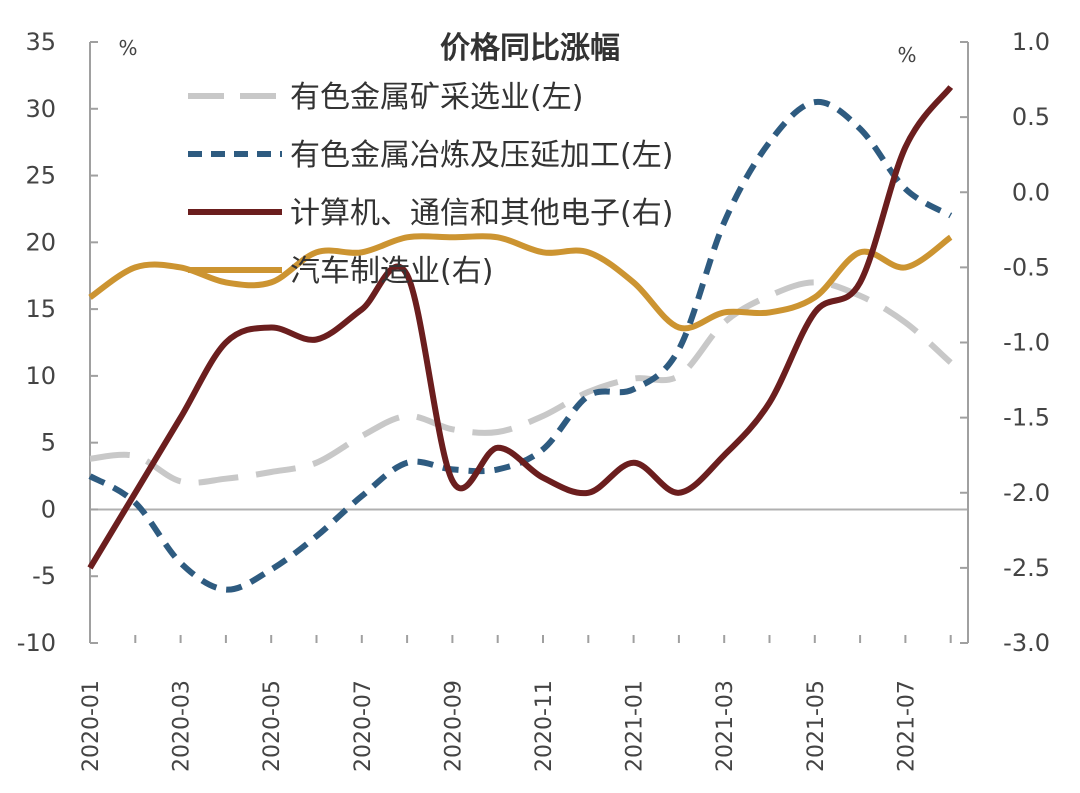 The image size is (1080, 793). Describe the element at coordinates (391, 271) in the screenshot. I see `legend-label: 汽车制造业(右)` at that location.